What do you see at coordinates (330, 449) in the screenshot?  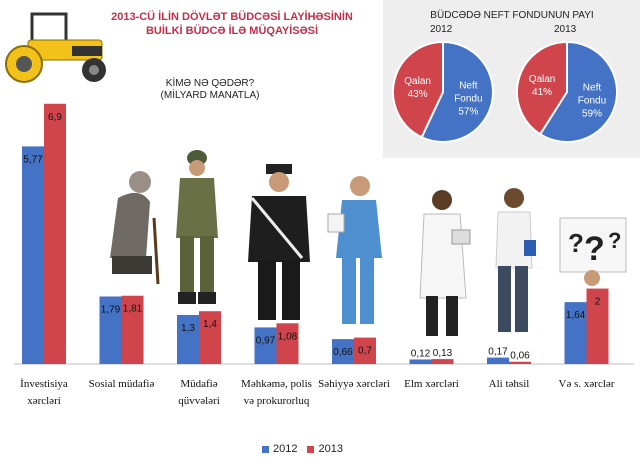 I see `legend-label-2013: 2013` at bounding box center [330, 449].